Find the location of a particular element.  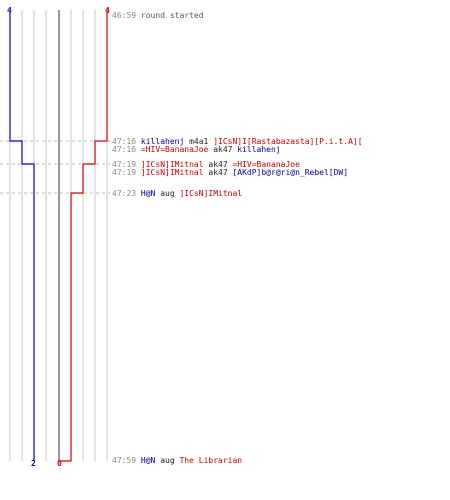

blue-end-count: 2 is located at coordinates (33, 463).